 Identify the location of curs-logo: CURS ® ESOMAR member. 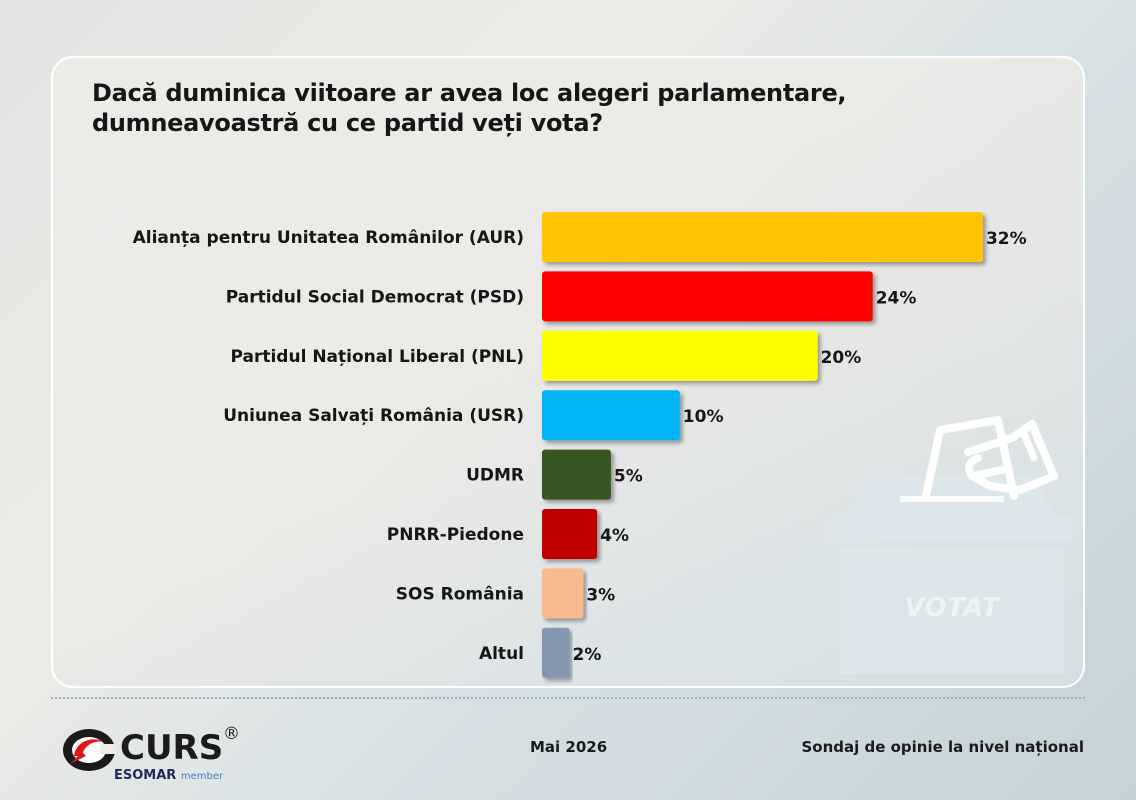
(158, 757).